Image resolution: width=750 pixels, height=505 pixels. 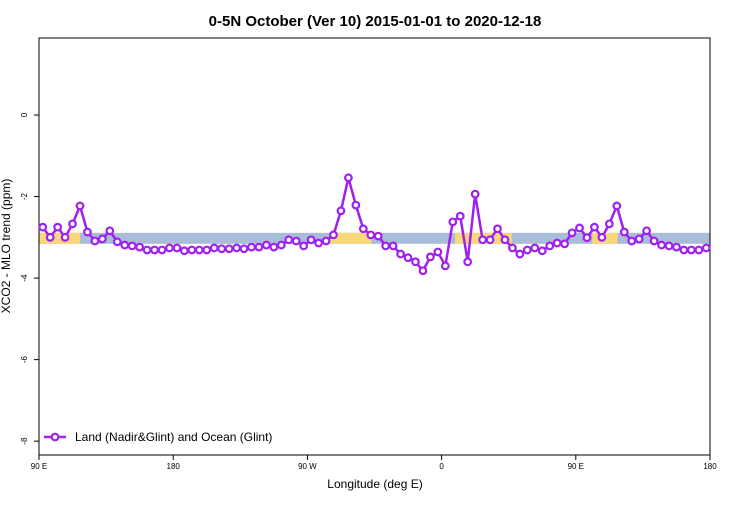 I want to click on y-tick-label: -8, so click(x=24, y=441).